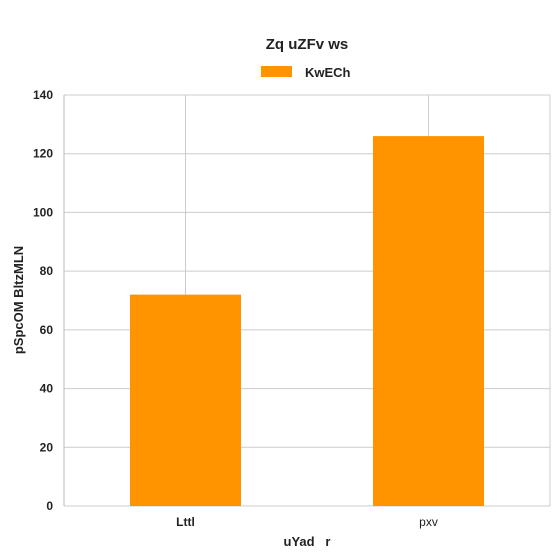 This screenshot has height=560, width=560. Describe the element at coordinates (43, 95) in the screenshot. I see `y-tick-label: 140` at that location.